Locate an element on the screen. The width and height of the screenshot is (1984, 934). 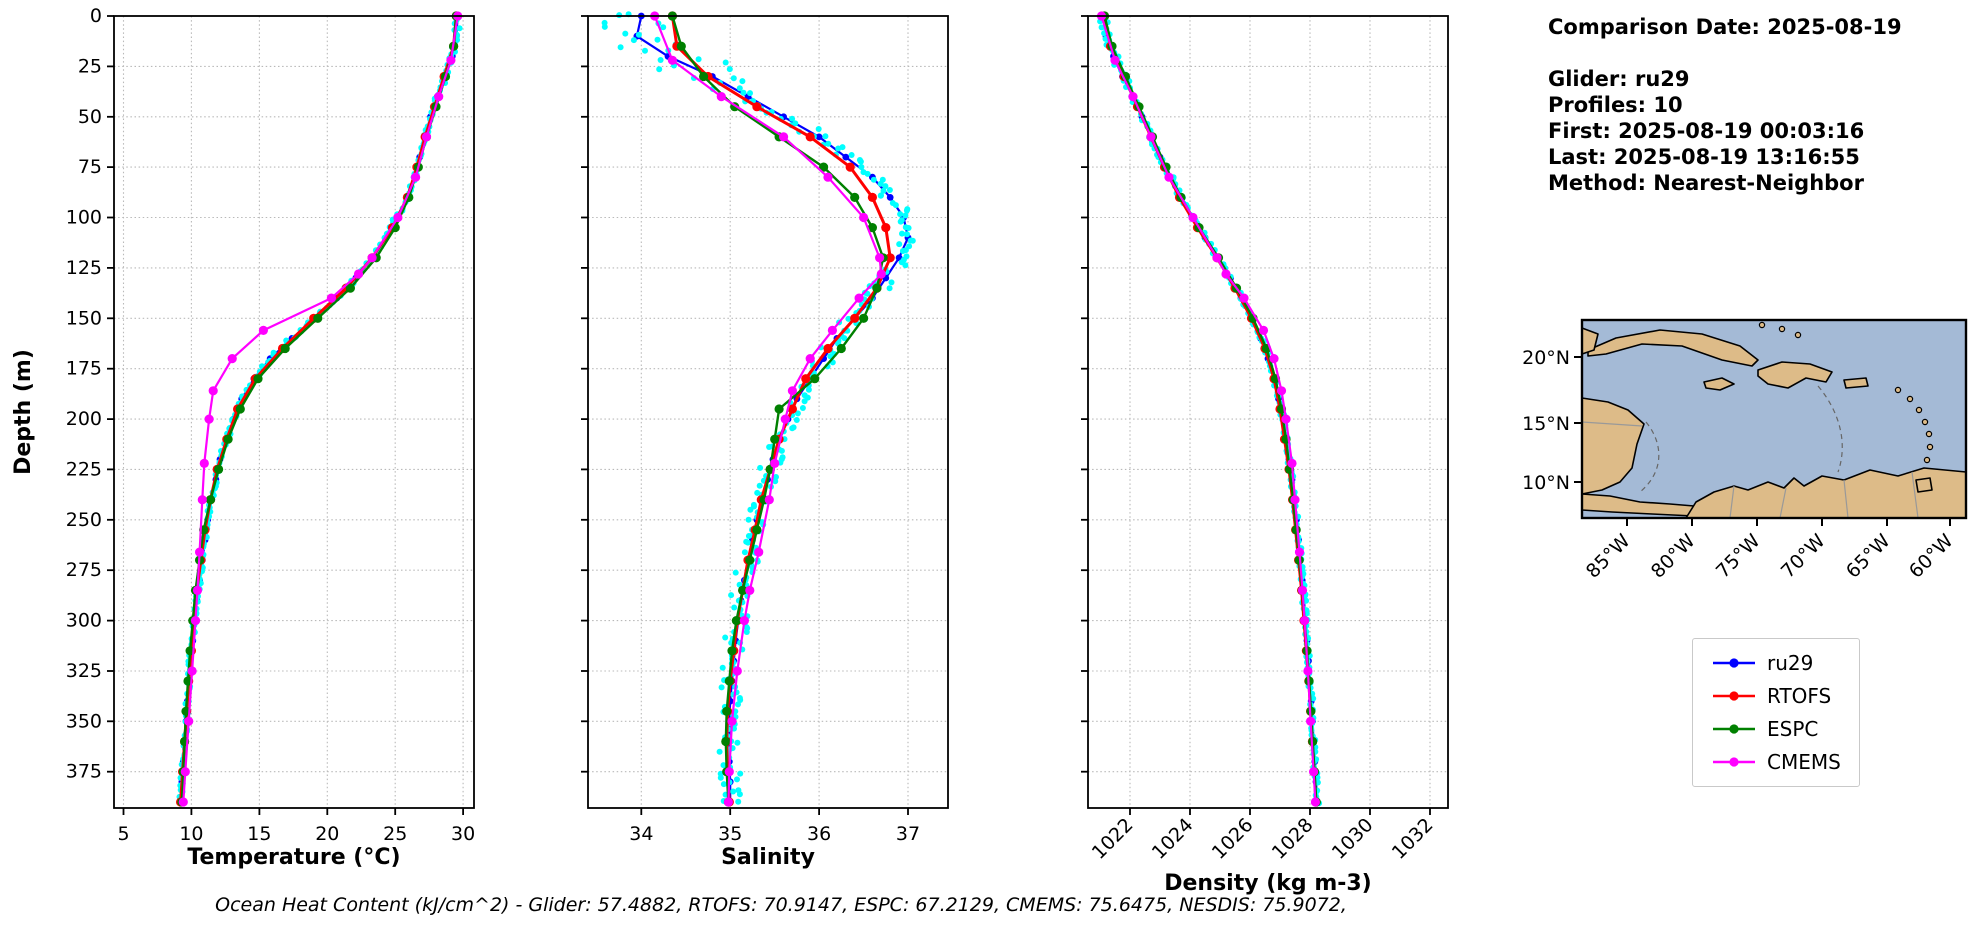
svg-text: 15 is located at coordinates (259, 834).